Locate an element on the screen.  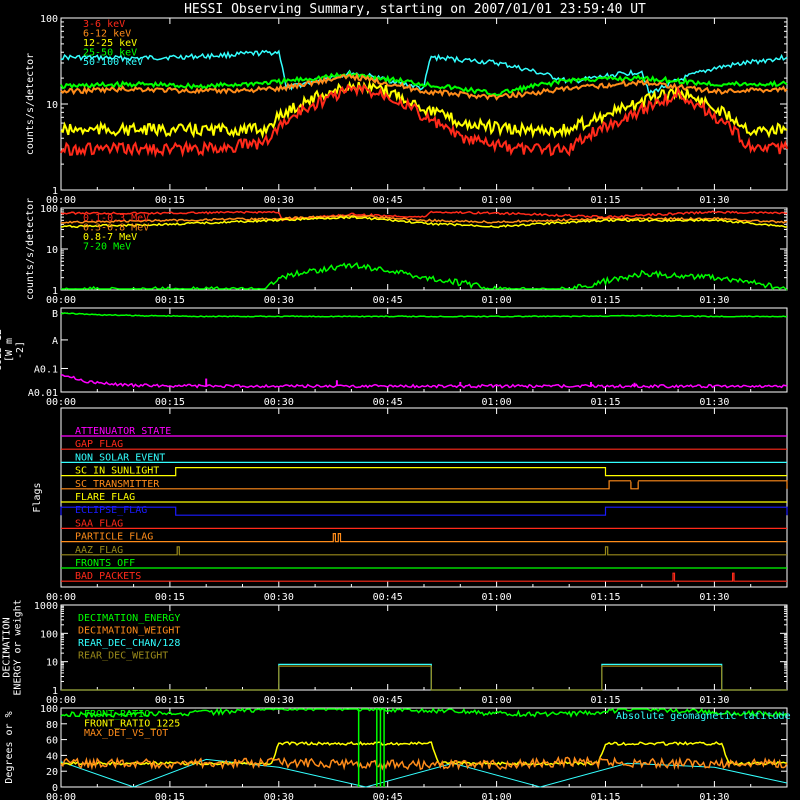
legend-entry: 25-50 keV is located at coordinates (110, 53).